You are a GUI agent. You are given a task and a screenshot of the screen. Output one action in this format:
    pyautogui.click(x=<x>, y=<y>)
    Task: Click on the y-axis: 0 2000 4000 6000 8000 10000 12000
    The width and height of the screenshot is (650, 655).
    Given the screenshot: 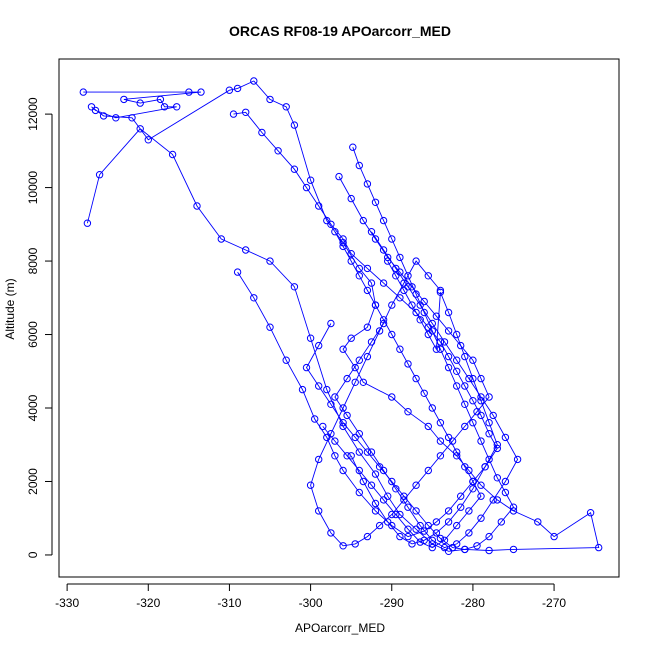 What is the action you would take?
    pyautogui.click(x=39, y=327)
    